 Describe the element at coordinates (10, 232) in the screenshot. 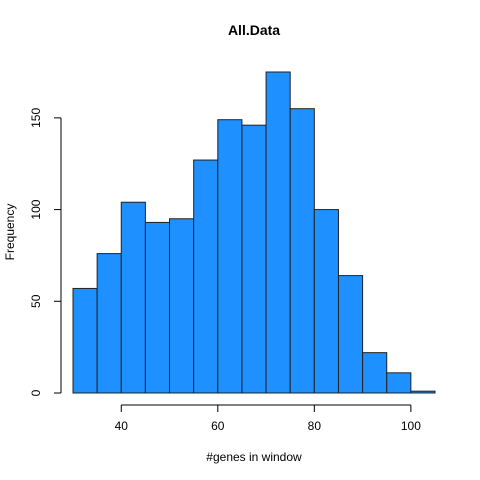

I see `y-axis-label: Frequency` at that location.